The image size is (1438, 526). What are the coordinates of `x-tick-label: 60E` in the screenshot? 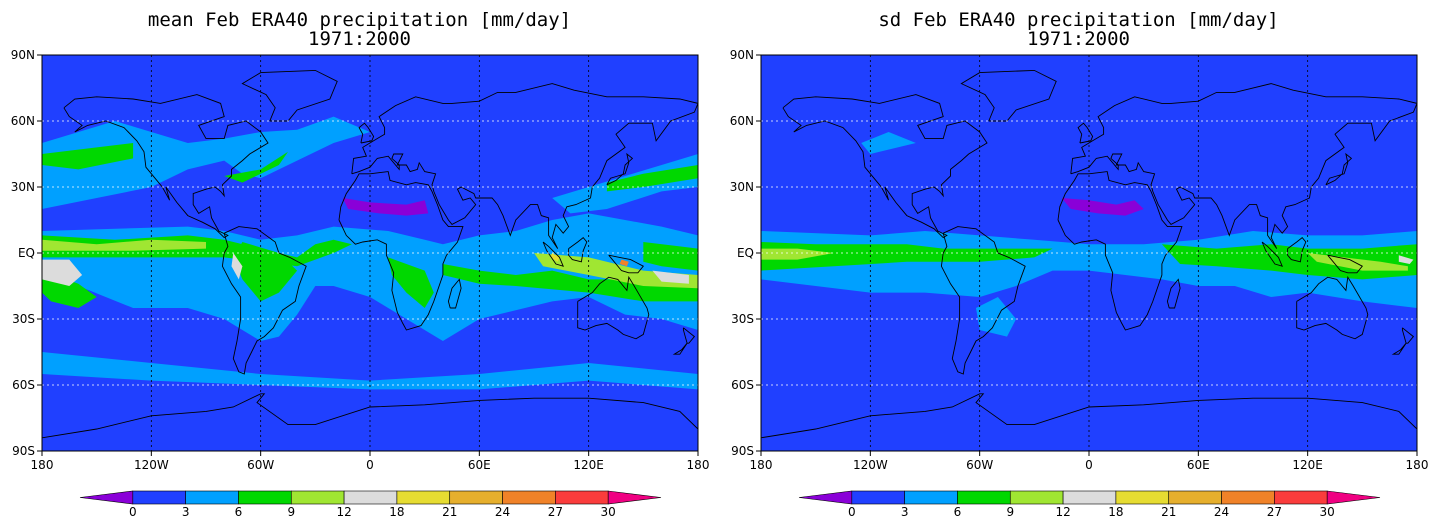 It's located at (1198, 465).